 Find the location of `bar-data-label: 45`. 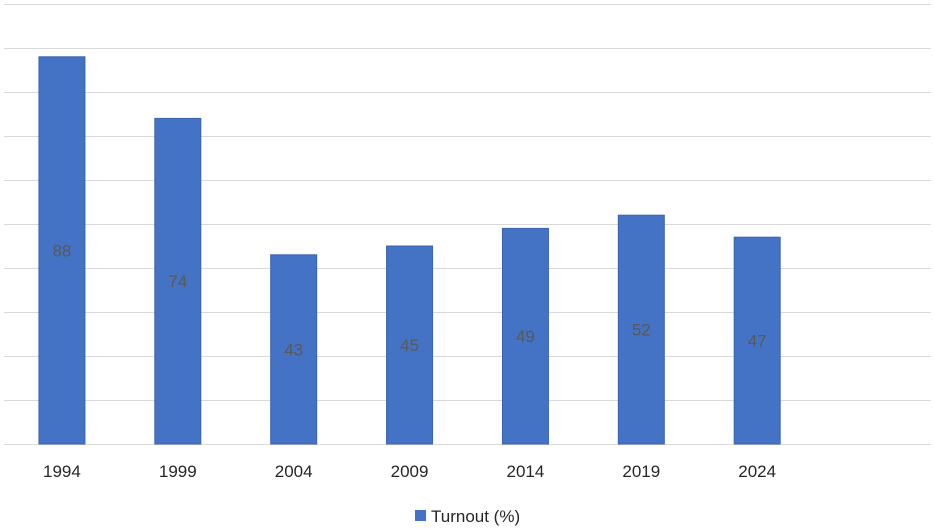

bar-data-label: 45 is located at coordinates (409, 345).